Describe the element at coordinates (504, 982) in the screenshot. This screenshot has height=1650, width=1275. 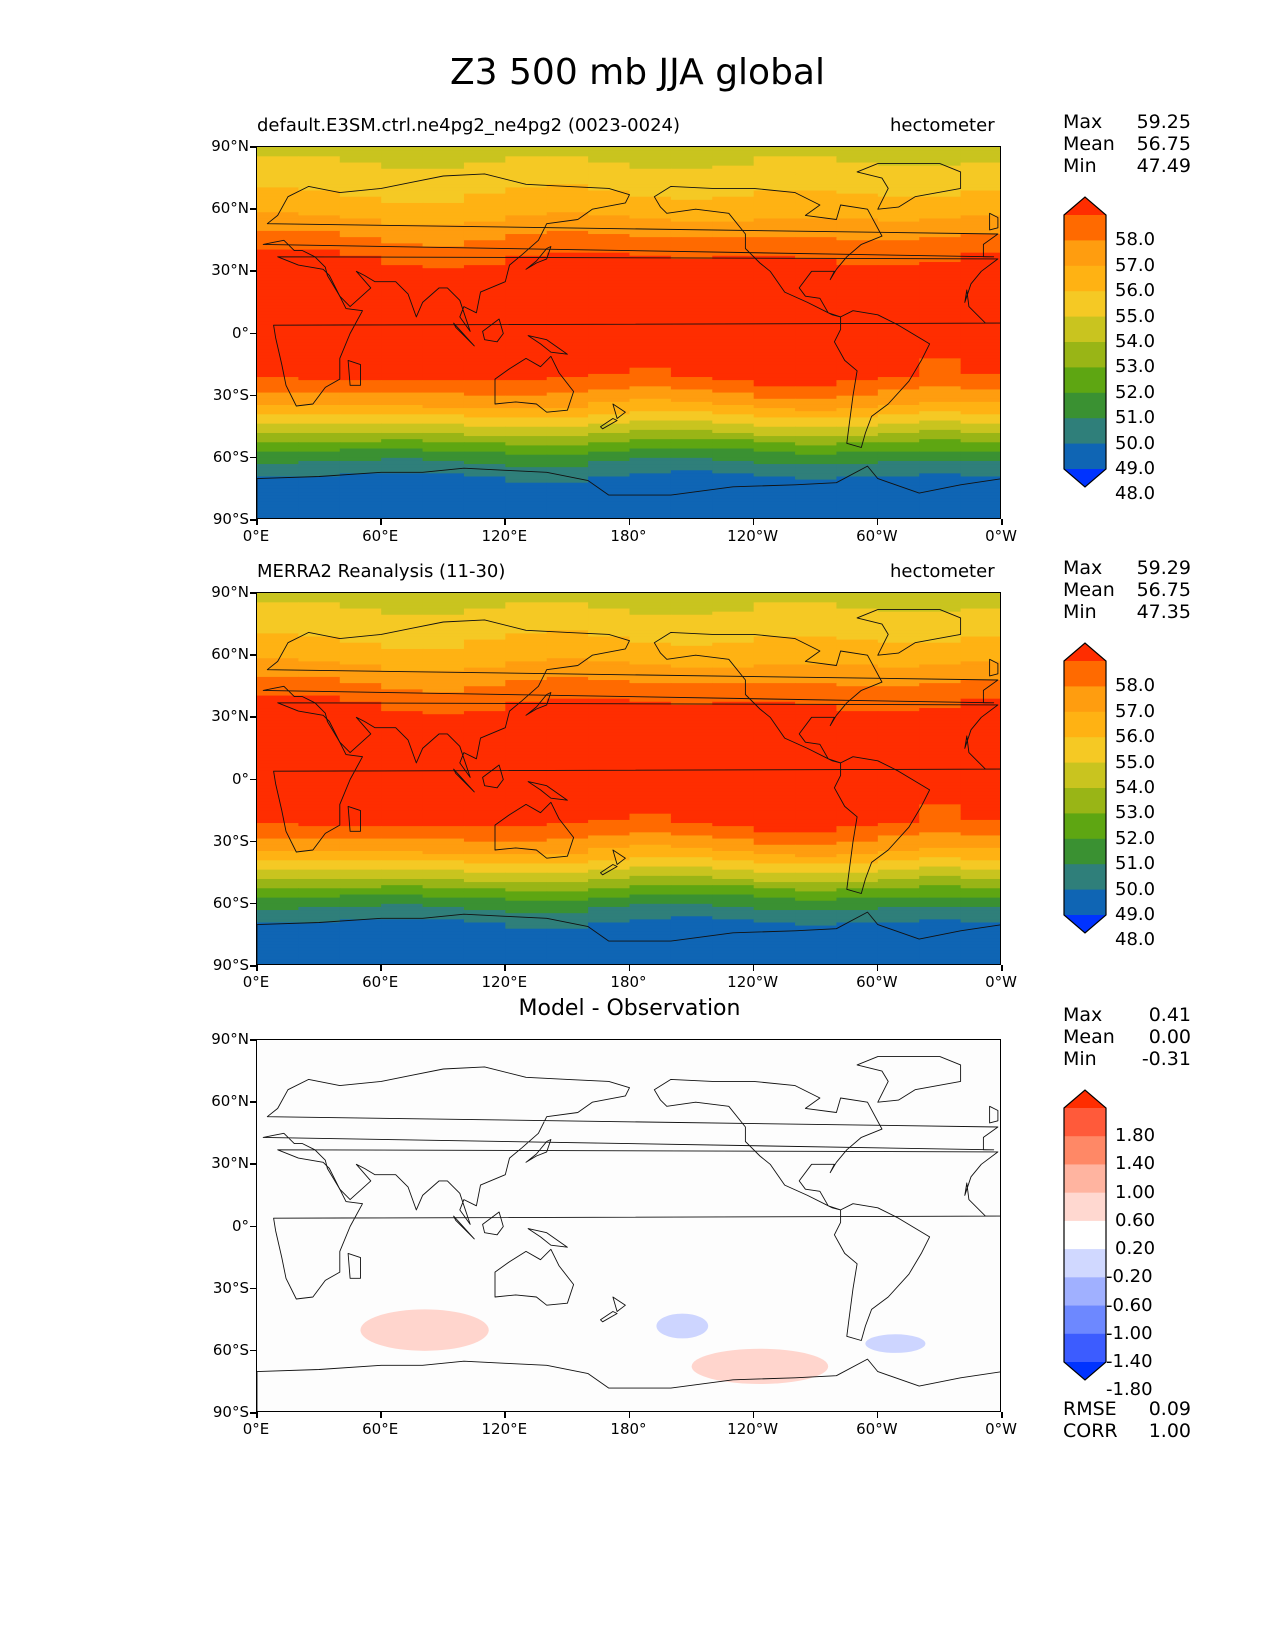
I see `lon-tick-label: 120°E` at that location.